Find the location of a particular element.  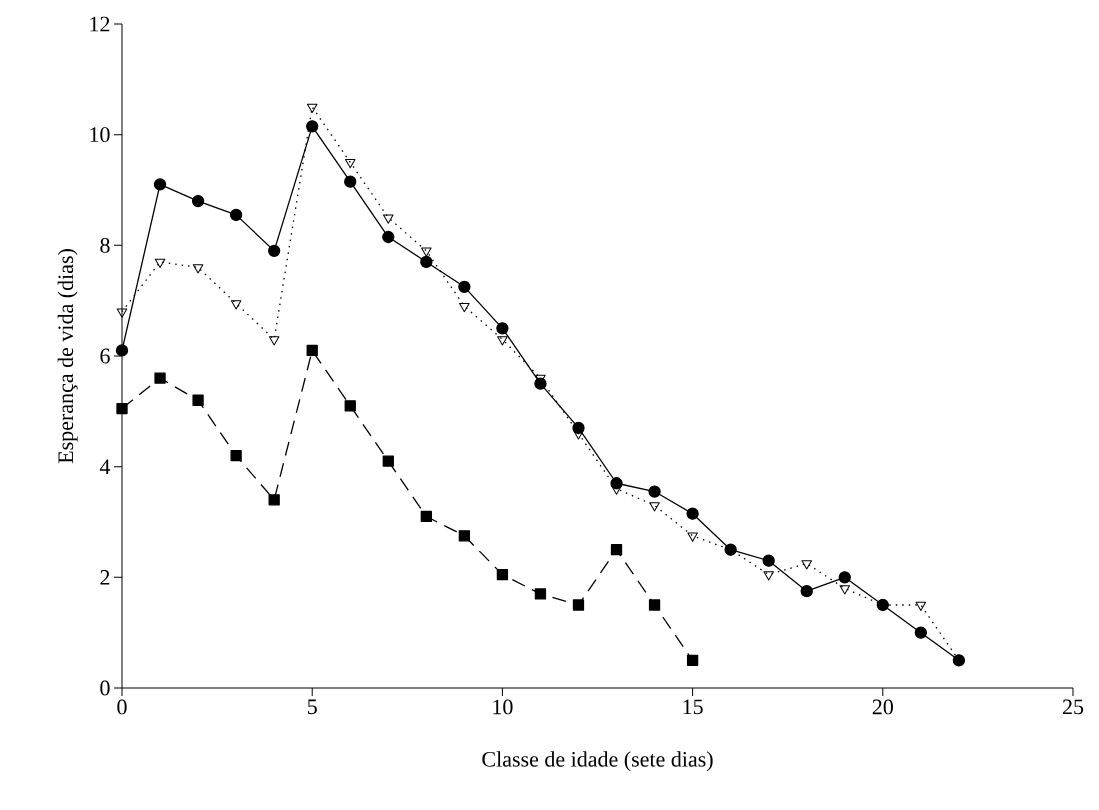

x-tick-label: 15 is located at coordinates (693, 707).